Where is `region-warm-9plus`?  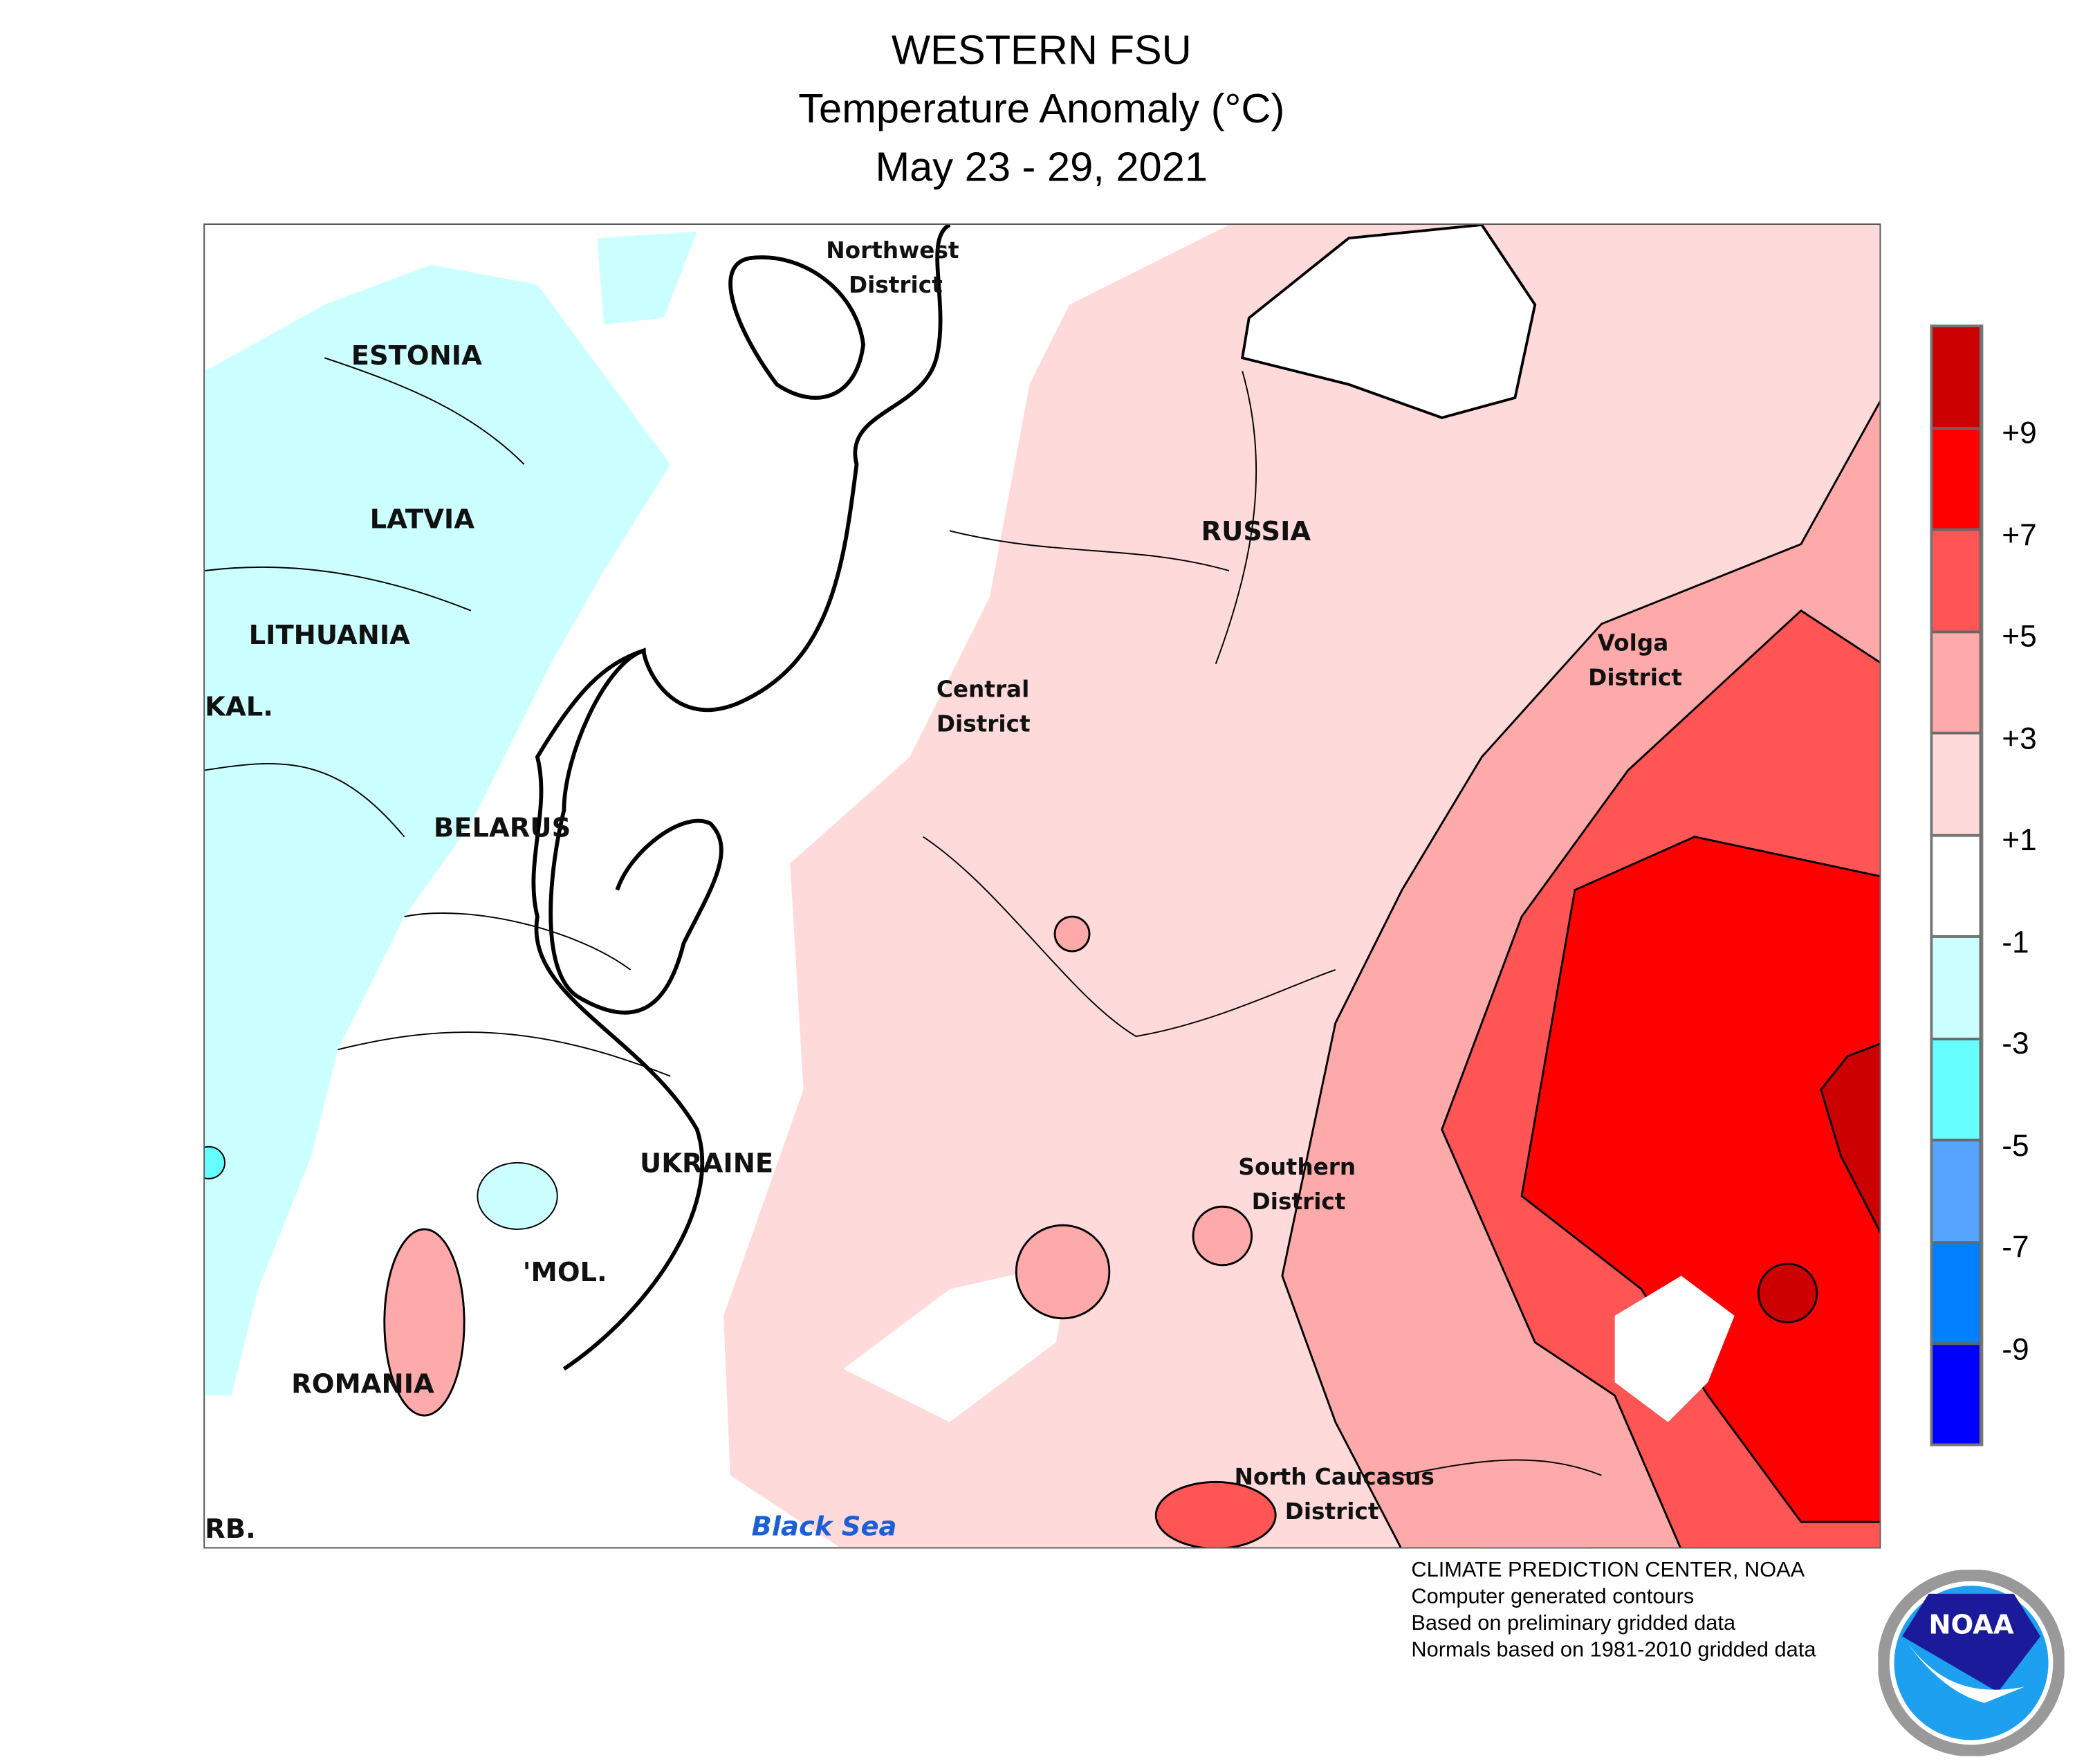
region-warm-9plus is located at coordinates (1850, 1137).